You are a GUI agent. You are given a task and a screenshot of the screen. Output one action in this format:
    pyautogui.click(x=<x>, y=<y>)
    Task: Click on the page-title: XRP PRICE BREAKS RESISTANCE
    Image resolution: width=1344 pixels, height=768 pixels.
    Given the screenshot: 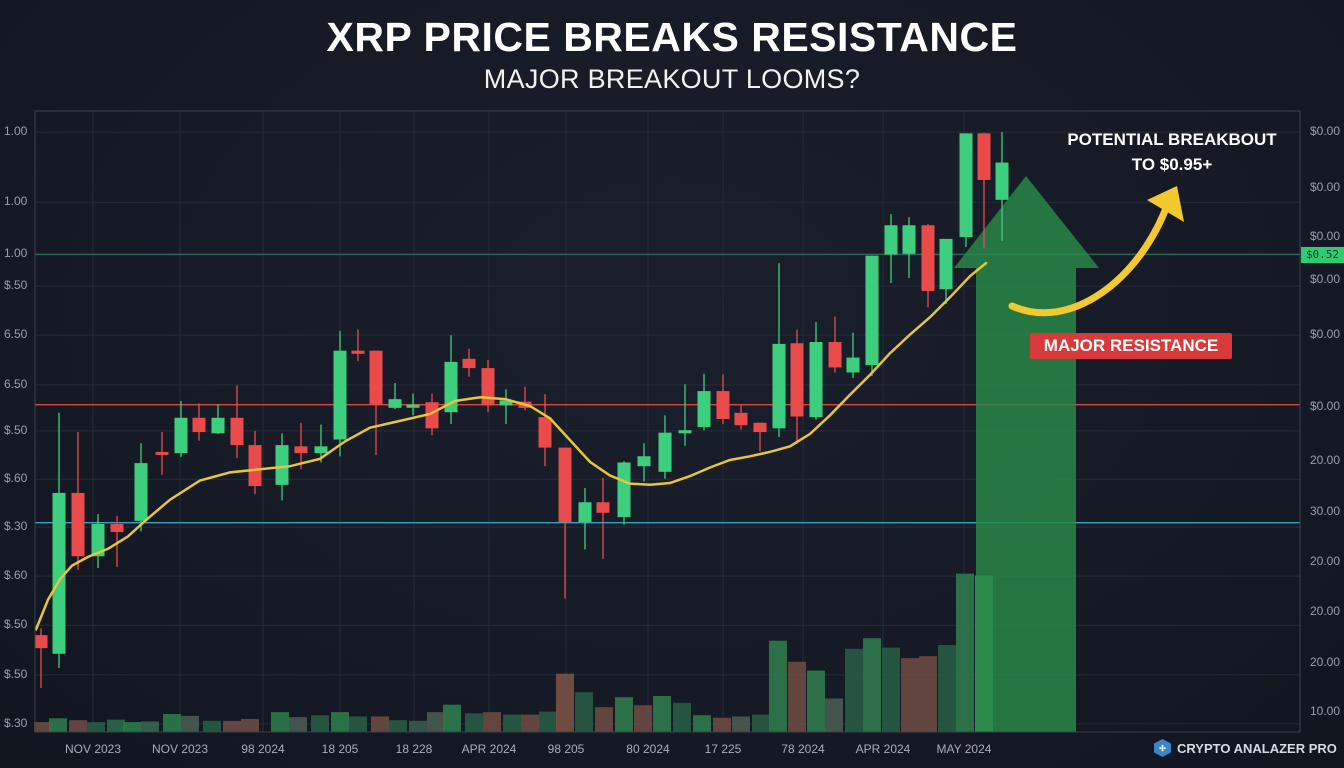 What is the action you would take?
    pyautogui.click(x=672, y=37)
    